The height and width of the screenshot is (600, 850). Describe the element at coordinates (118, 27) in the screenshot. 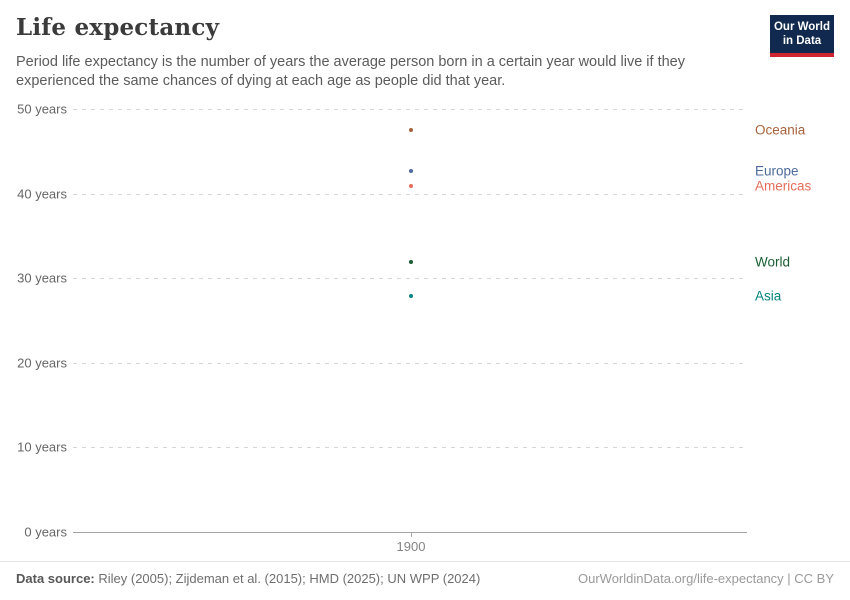

I see `page-title: Life expectancy` at that location.